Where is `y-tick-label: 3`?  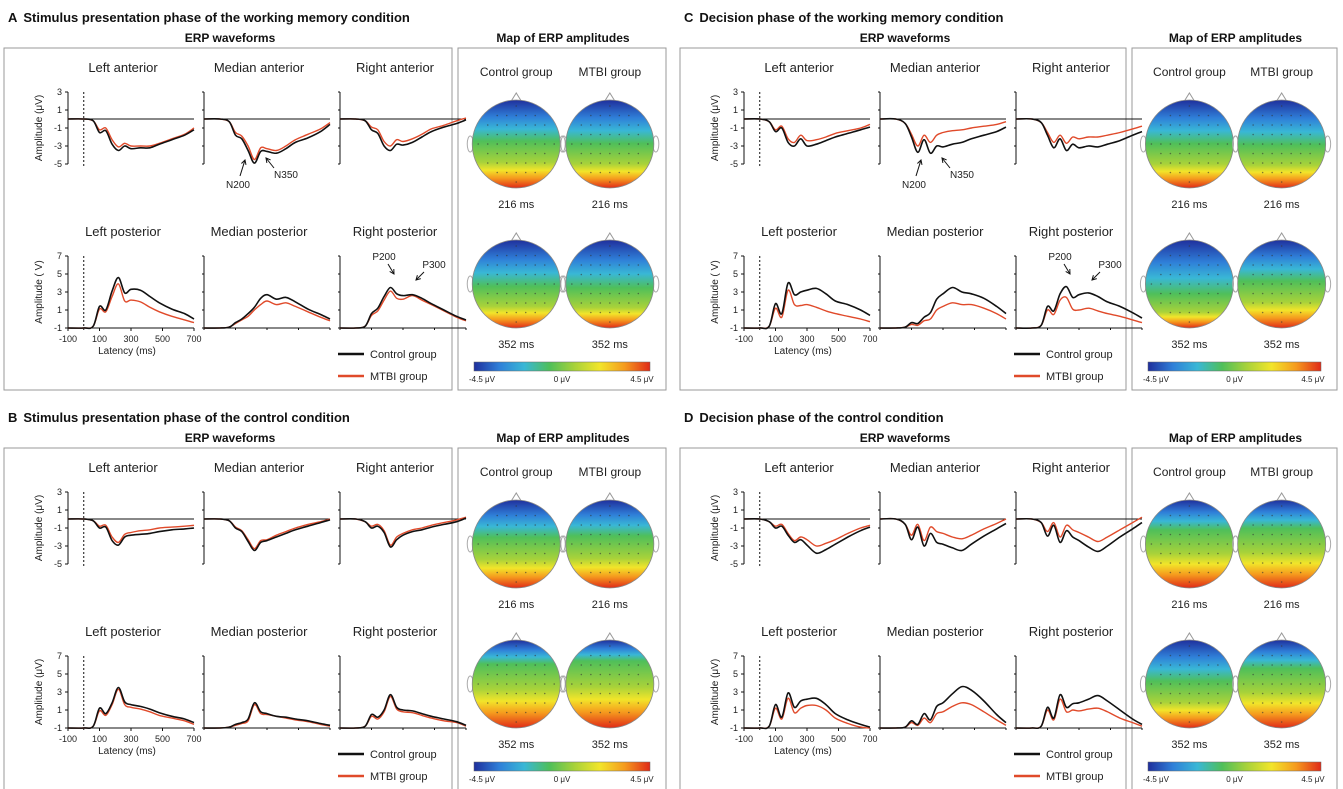 y-tick-label: 3 is located at coordinates (59, 92).